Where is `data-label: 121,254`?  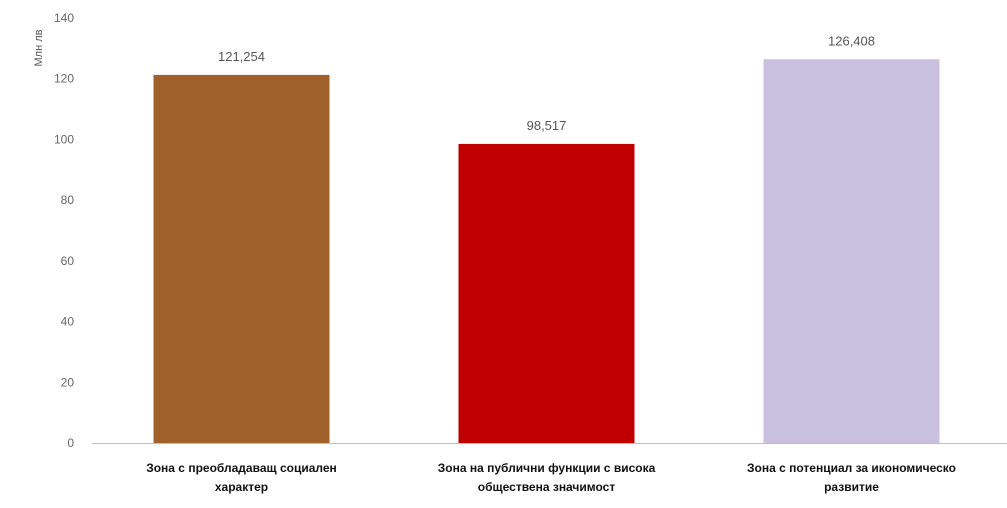 data-label: 121,254 is located at coordinates (241, 56).